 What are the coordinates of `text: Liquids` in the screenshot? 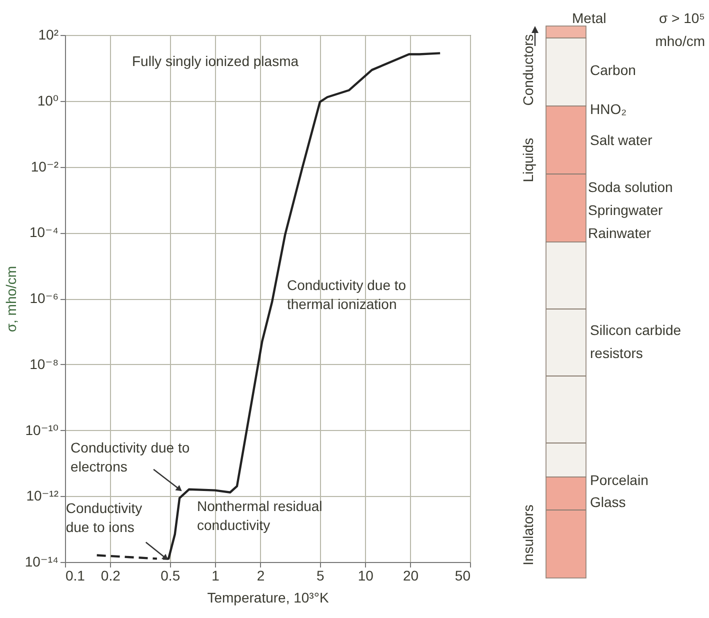 It's located at (528, 160).